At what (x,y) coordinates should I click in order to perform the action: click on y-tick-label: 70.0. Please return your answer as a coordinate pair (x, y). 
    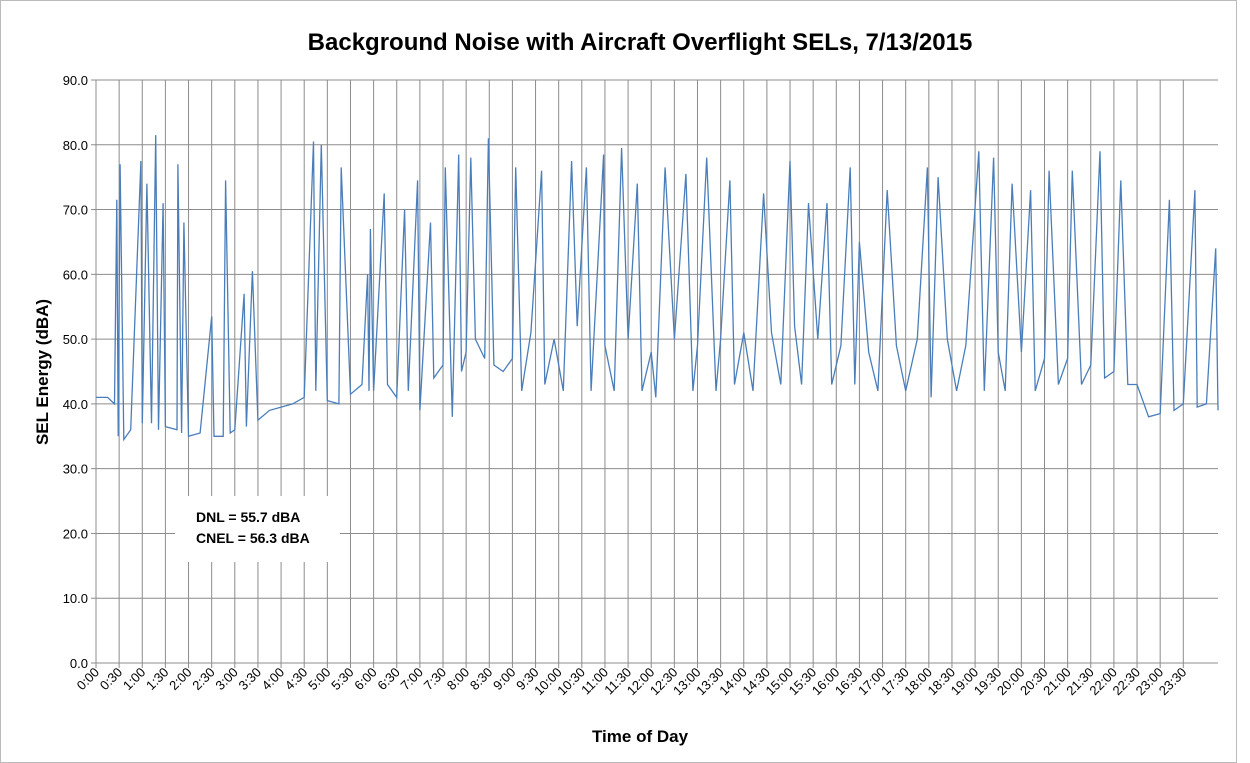
    Looking at the image, I should click on (75, 210).